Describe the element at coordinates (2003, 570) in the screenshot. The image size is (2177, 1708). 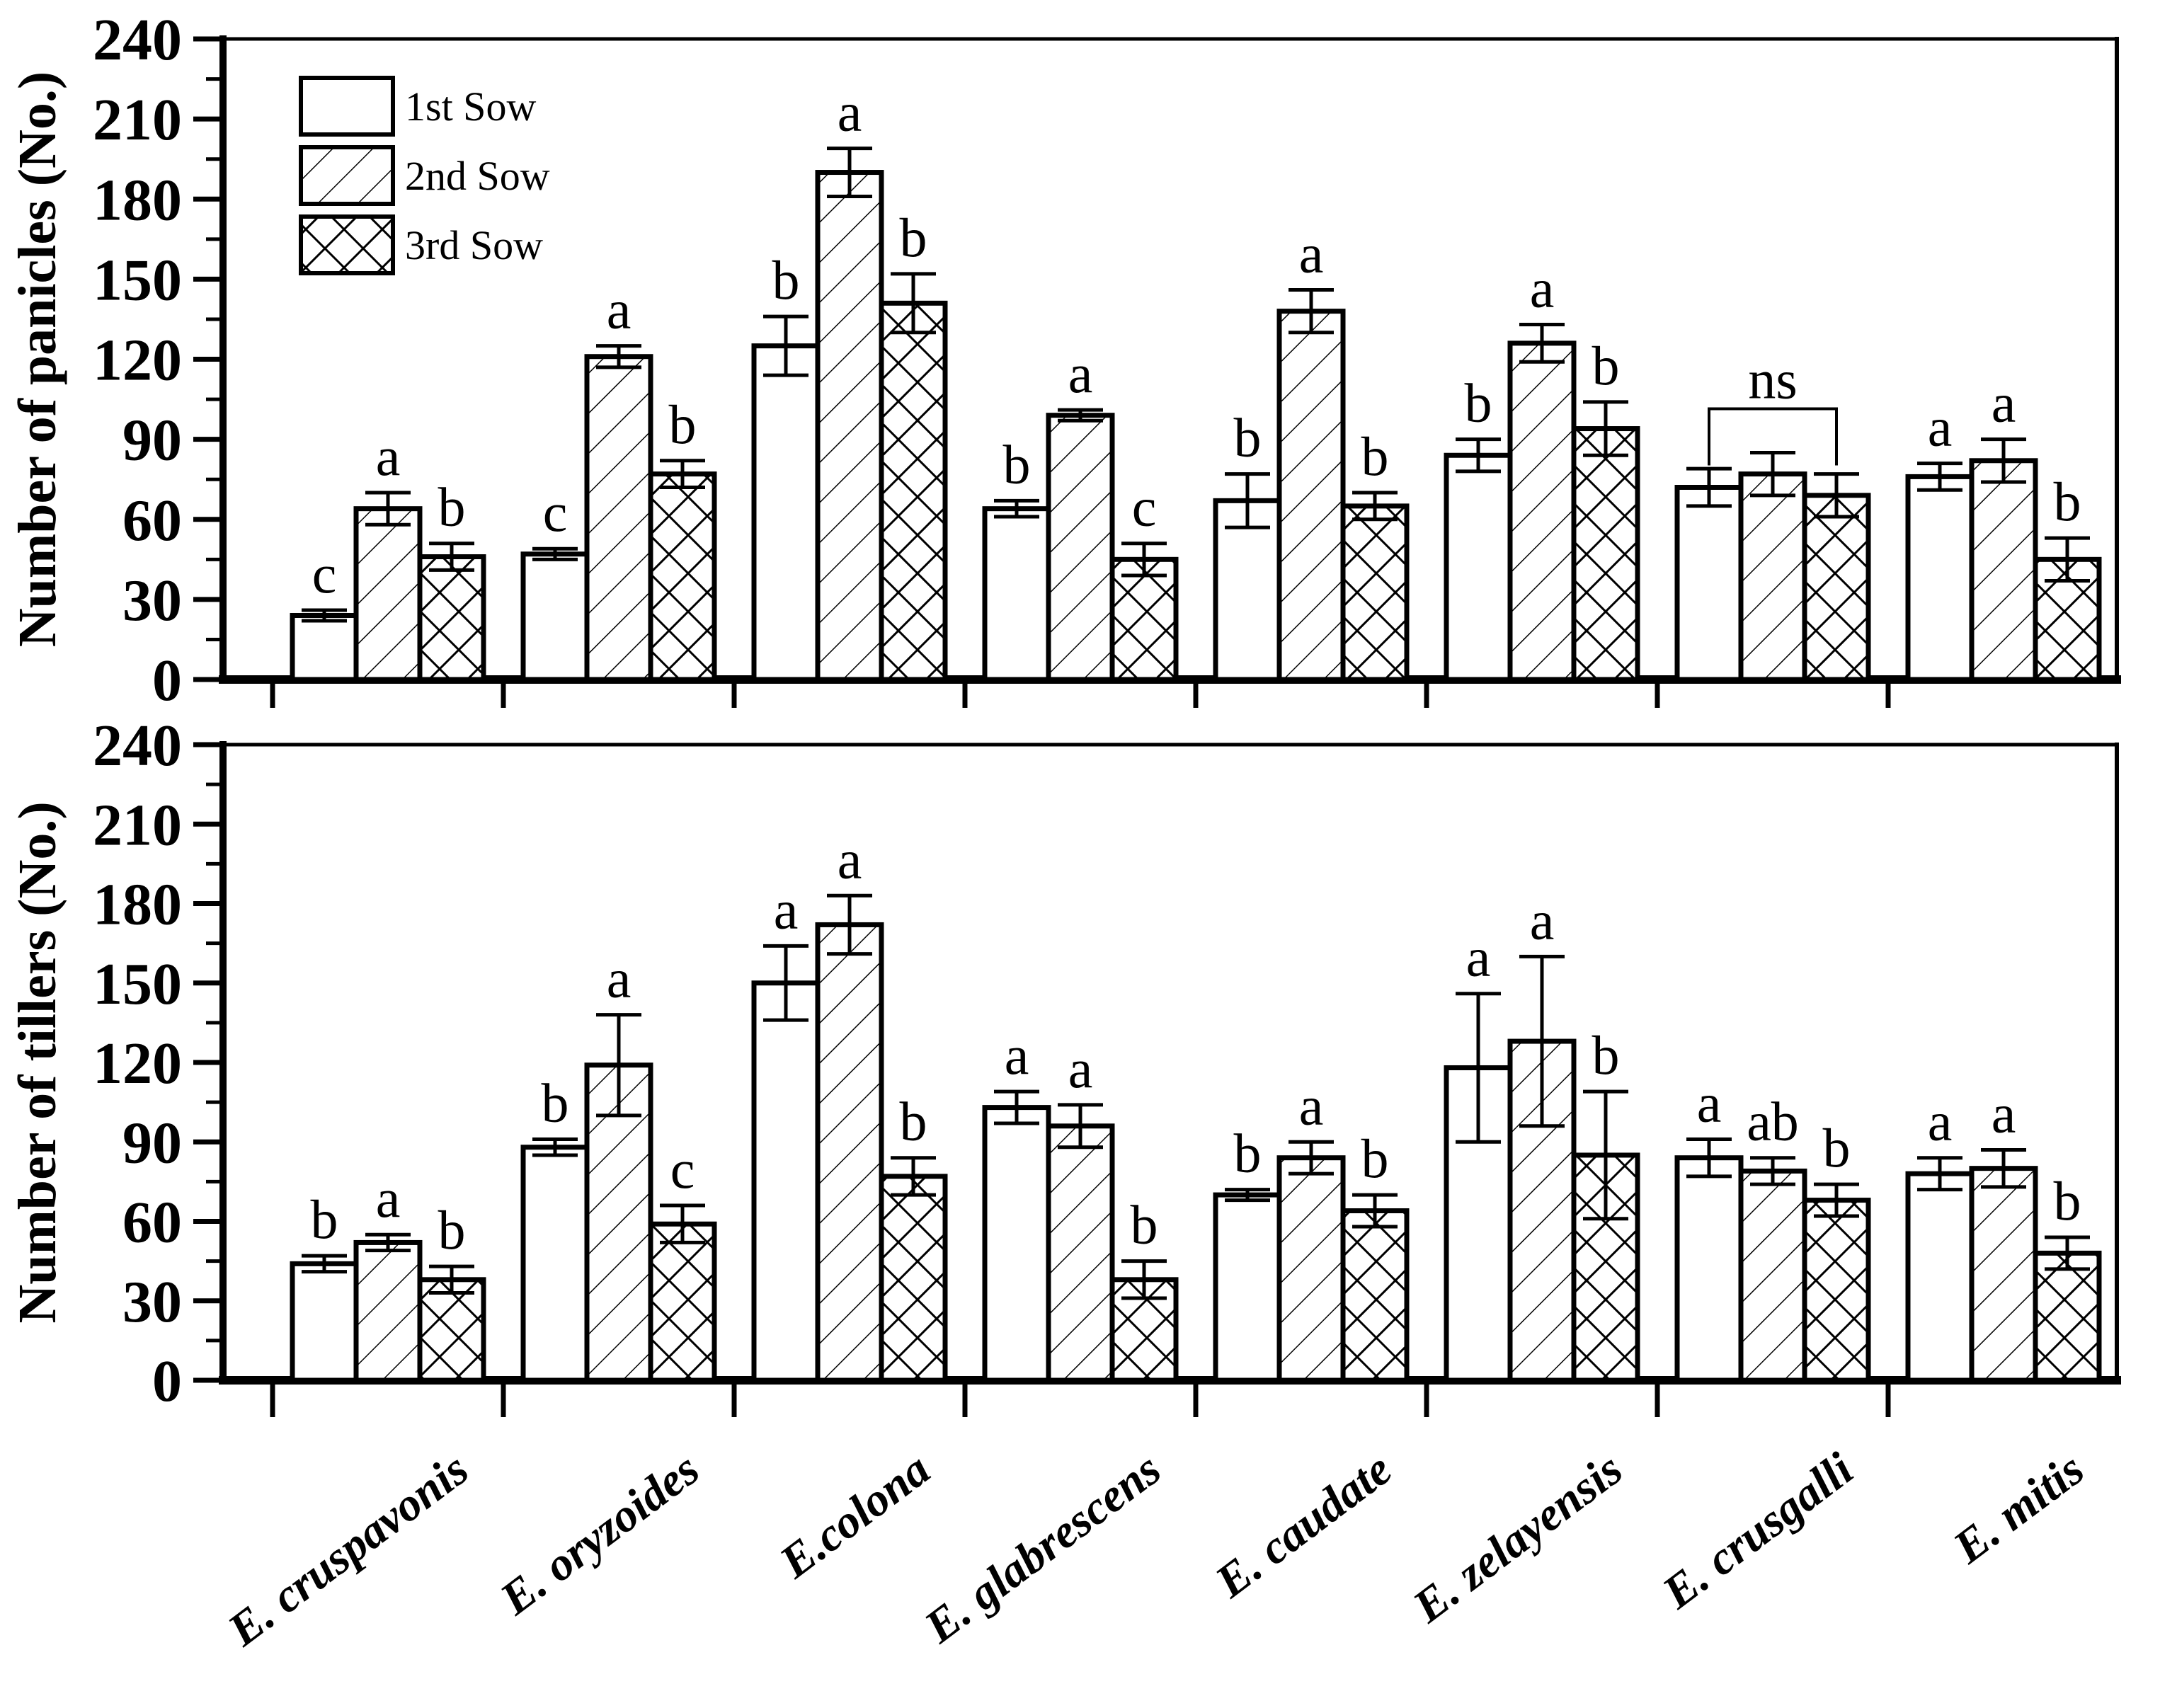
I see `bar-2nd-sow-e-mitis` at that location.